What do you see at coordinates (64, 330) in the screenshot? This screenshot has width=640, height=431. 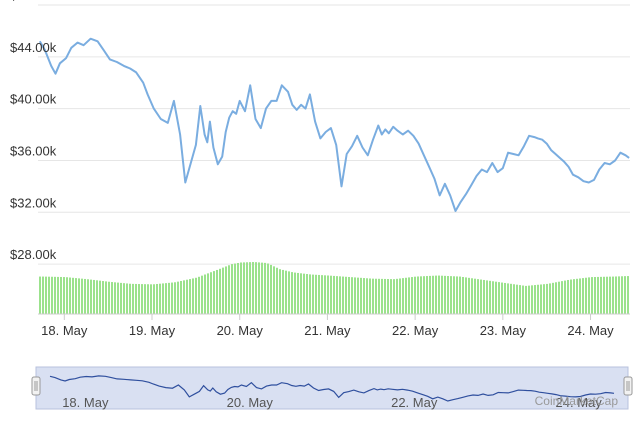 I see `x-tick-label: 18. May` at bounding box center [64, 330].